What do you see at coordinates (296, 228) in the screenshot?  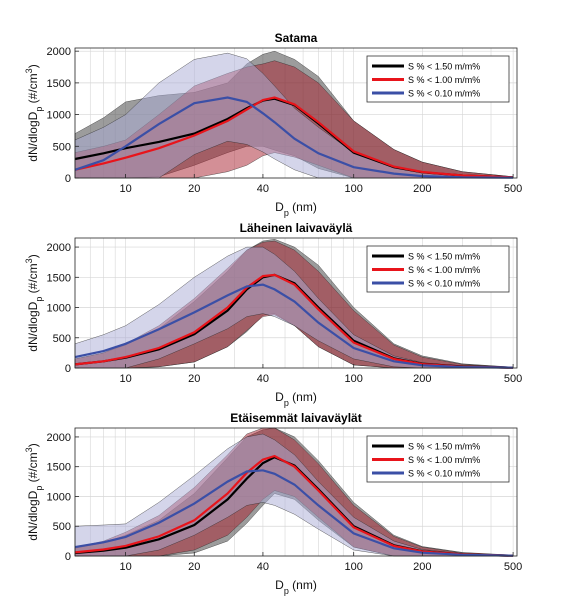 I see `panel-title: Läheinen laivaväylä` at bounding box center [296, 228].